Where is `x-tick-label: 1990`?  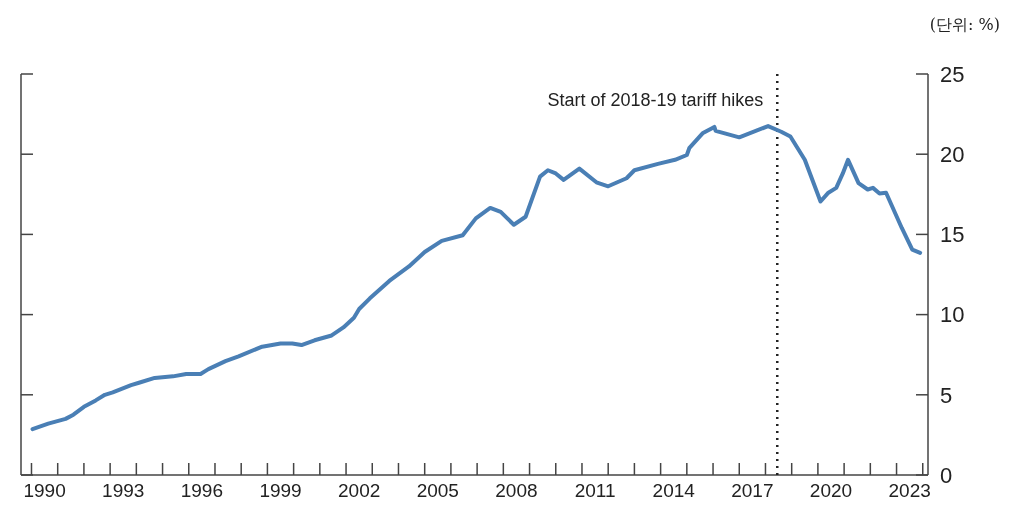
x-tick-label: 1990 is located at coordinates (44, 490).